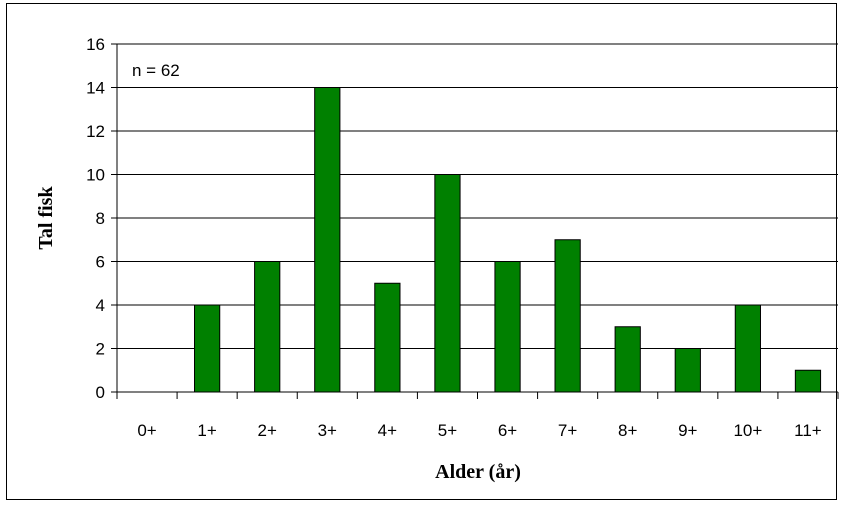 The image size is (845, 506). What do you see at coordinates (100, 262) in the screenshot?
I see `y-tick-label: 6` at bounding box center [100, 262].